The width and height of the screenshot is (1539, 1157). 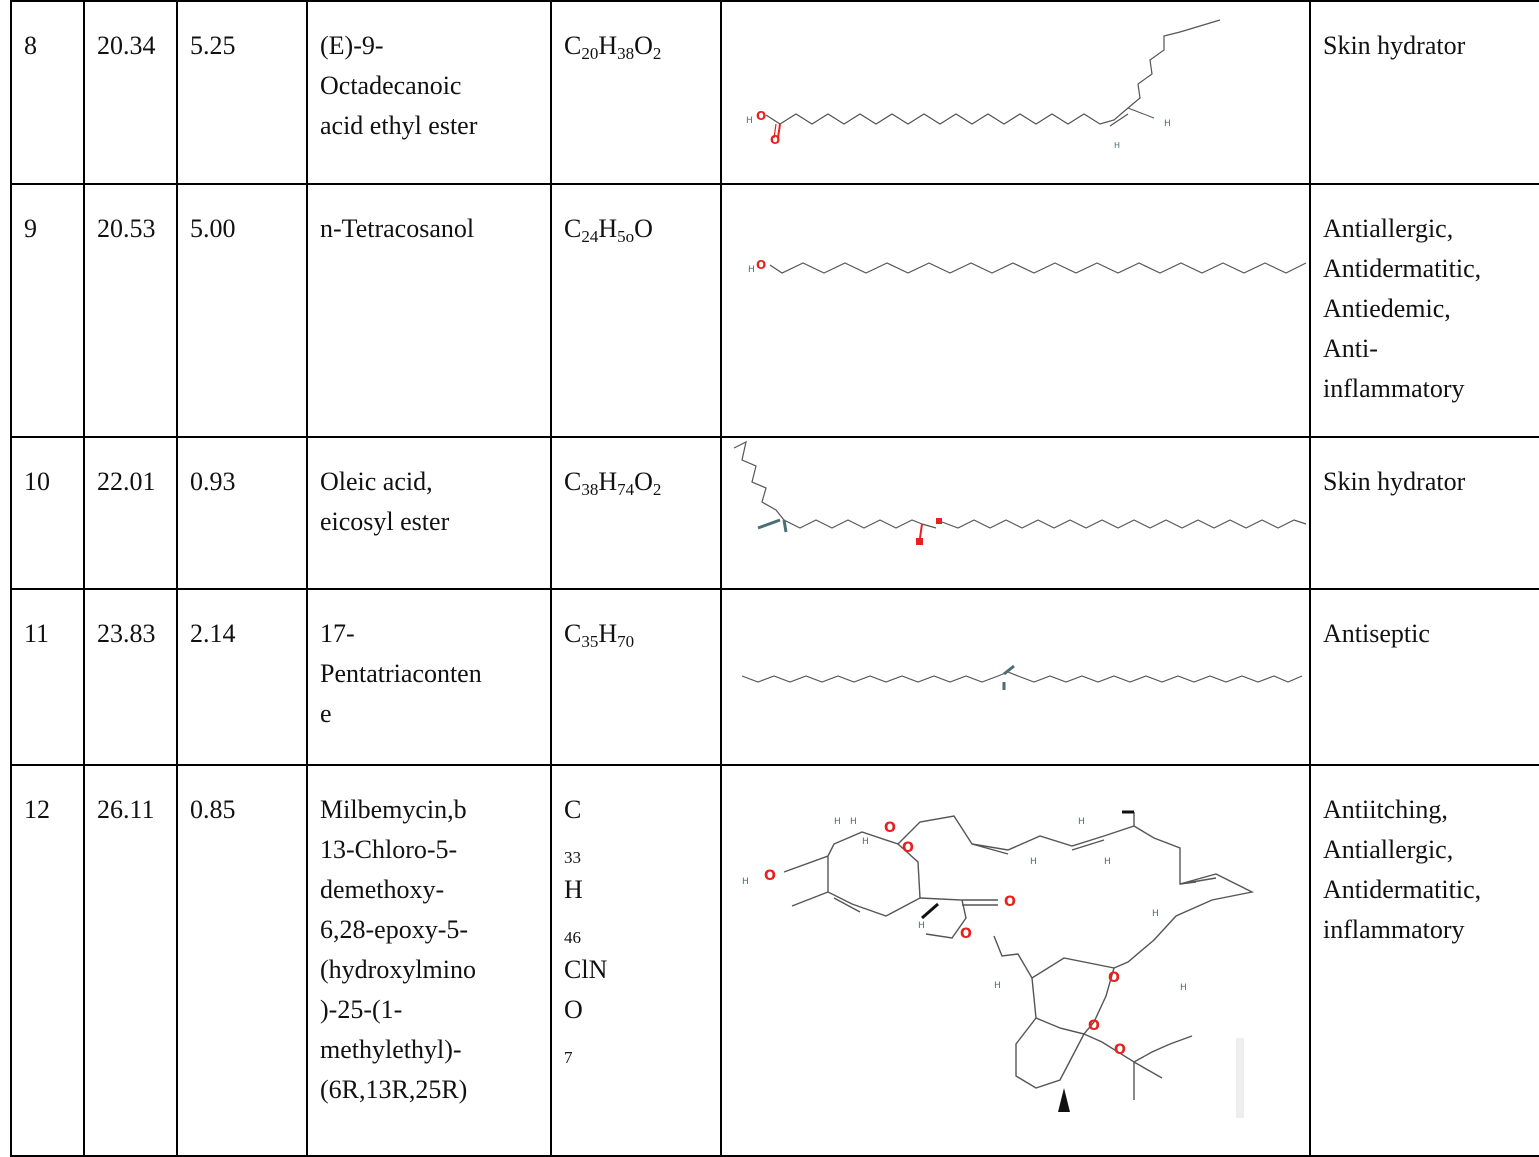 What do you see at coordinates (130, 92) in the screenshot?
I see `retention-time: 20.34` at bounding box center [130, 92].